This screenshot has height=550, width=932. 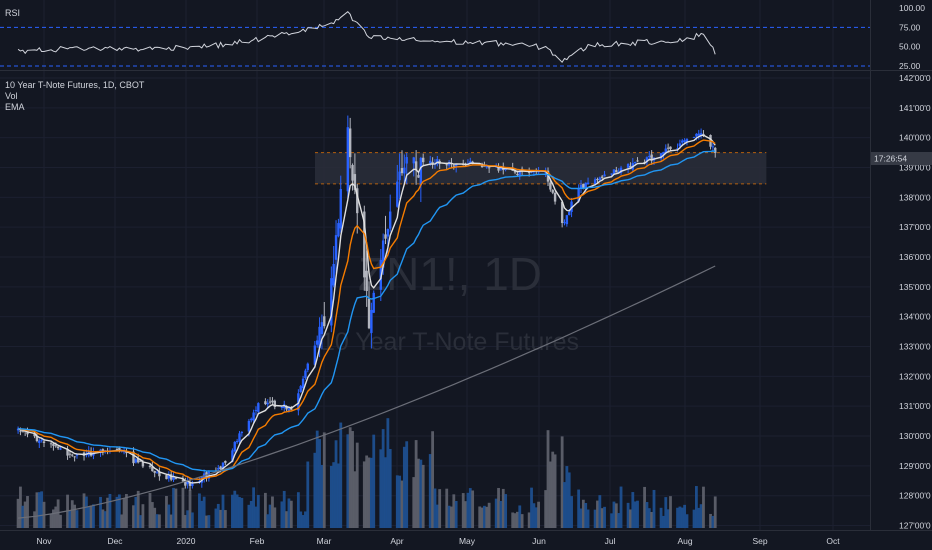 What do you see at coordinates (540, 168) in the screenshot?
I see `price-zone` at bounding box center [540, 168].